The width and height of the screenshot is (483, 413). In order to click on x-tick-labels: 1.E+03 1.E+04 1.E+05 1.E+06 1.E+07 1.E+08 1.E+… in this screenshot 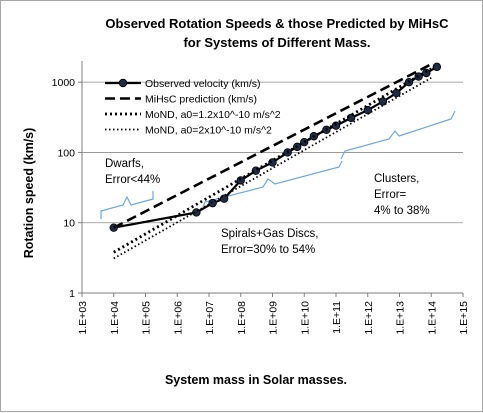, I will do `click(273, 318)`.